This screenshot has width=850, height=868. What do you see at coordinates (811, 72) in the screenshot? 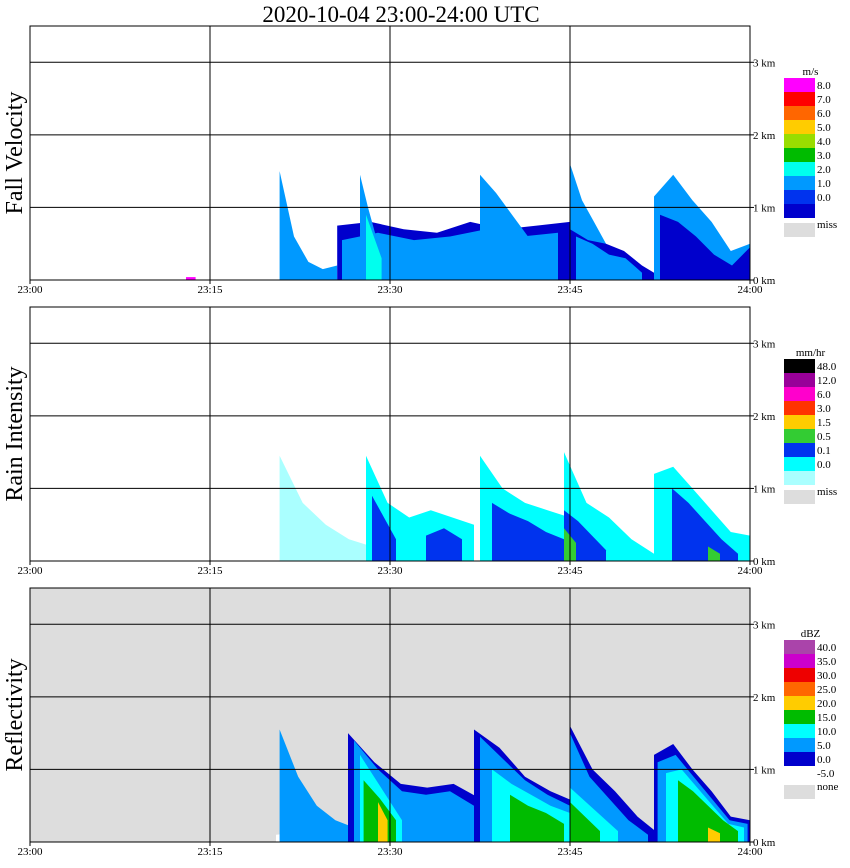
I see `legend-unit: m/s` at bounding box center [811, 72].